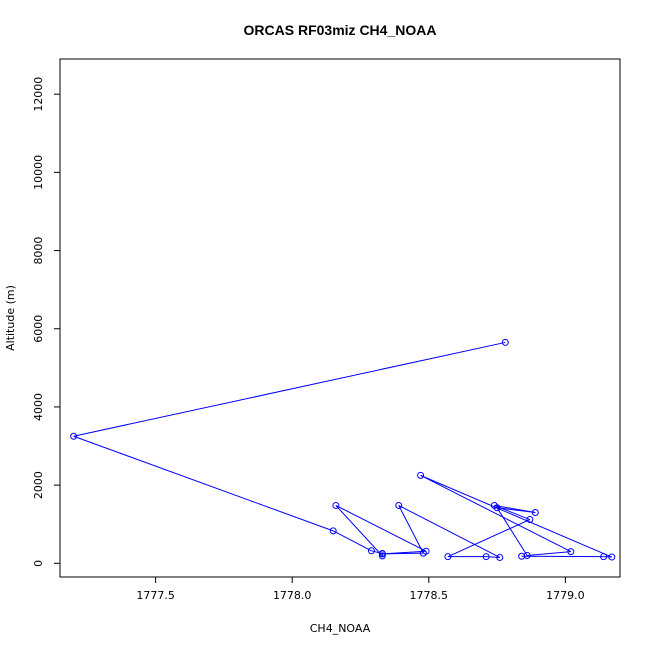  What do you see at coordinates (46, 322) in the screenshot?
I see `y-ticks: 0 2000 4000 6000 8000 10000 12000` at bounding box center [46, 322].